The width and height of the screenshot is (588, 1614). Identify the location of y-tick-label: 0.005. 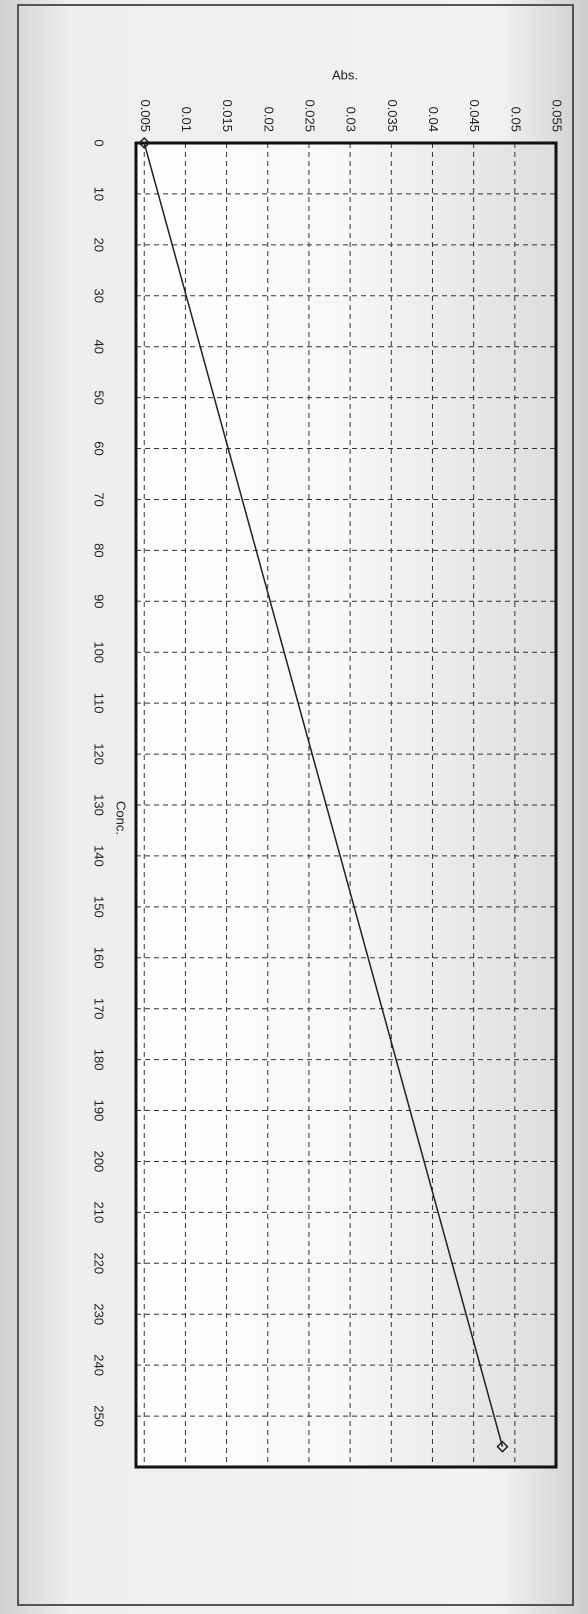
(145, 115).